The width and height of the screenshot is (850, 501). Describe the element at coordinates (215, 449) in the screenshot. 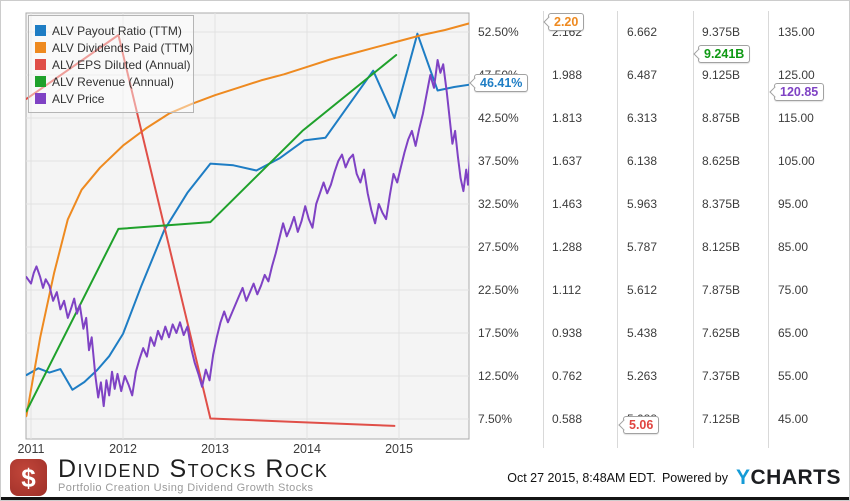

I see `x-axis-tick: 2013` at that location.